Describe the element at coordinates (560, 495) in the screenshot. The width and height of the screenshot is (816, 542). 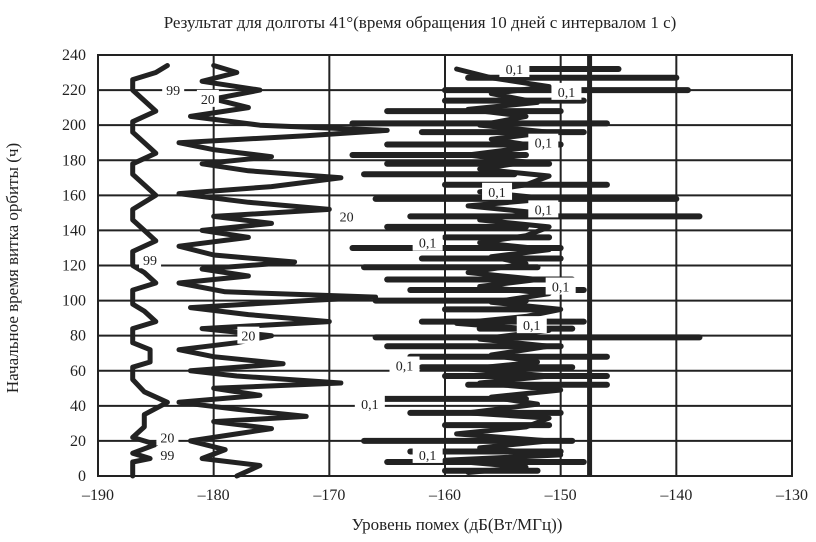
I see `x-tick-label: –150` at that location.